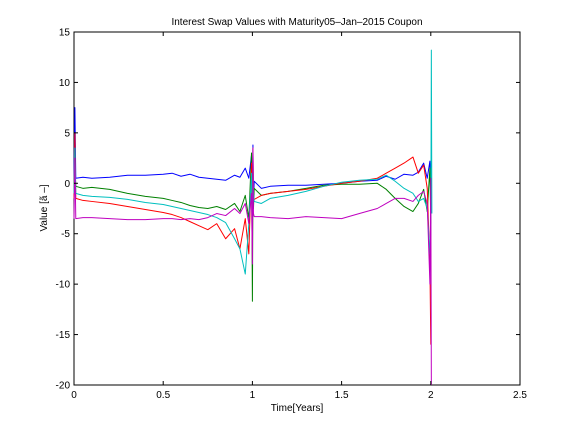 Image resolution: width=576 pixels, height=432 pixels. What do you see at coordinates (431, 395) in the screenshot?
I see `x-tick-label: 2` at bounding box center [431, 395].